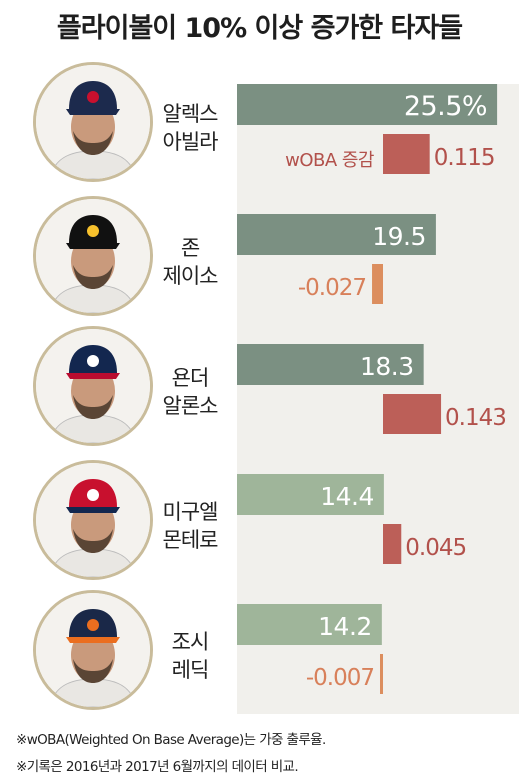 This screenshot has height=781, width=519. What do you see at coordinates (190, 142) in the screenshot?
I see `player-name-line2: 아빌라` at bounding box center [190, 142].